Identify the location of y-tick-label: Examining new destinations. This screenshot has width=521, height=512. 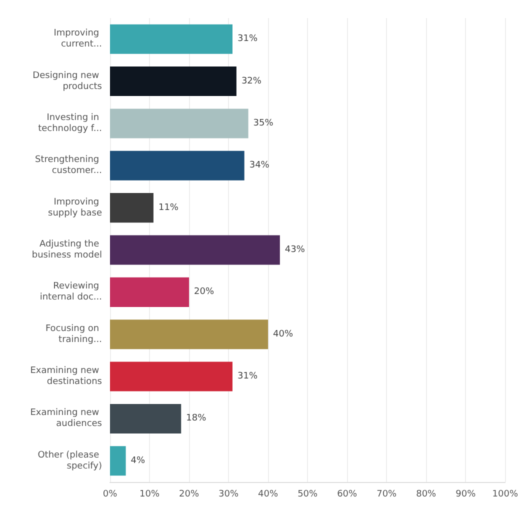
(66, 377).